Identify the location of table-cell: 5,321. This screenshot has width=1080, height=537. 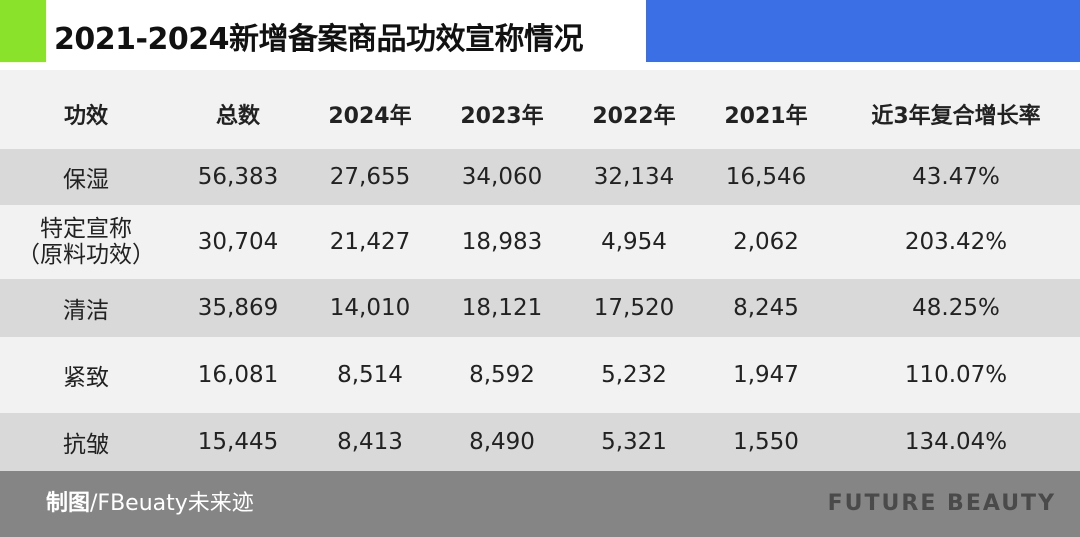
(634, 442).